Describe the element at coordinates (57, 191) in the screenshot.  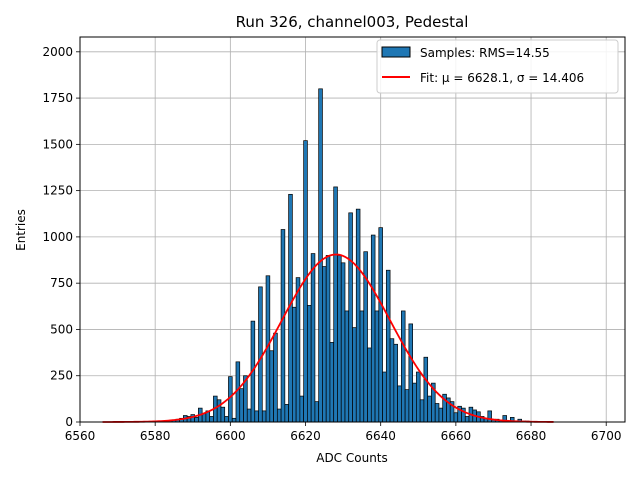
I see `y-tick-label: 1250` at that location.